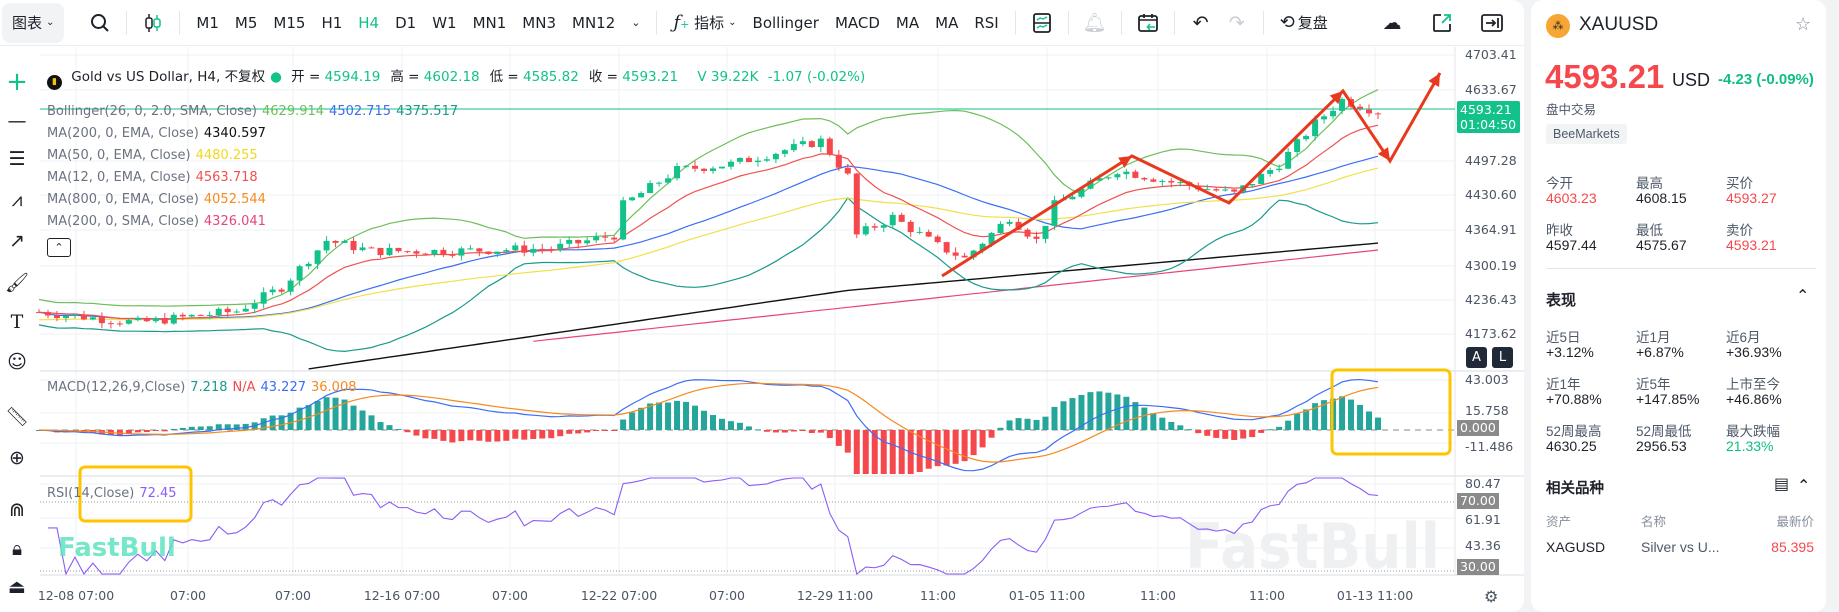  What do you see at coordinates (17, 510) in the screenshot?
I see `magnet-icon: ⋒` at bounding box center [17, 510].